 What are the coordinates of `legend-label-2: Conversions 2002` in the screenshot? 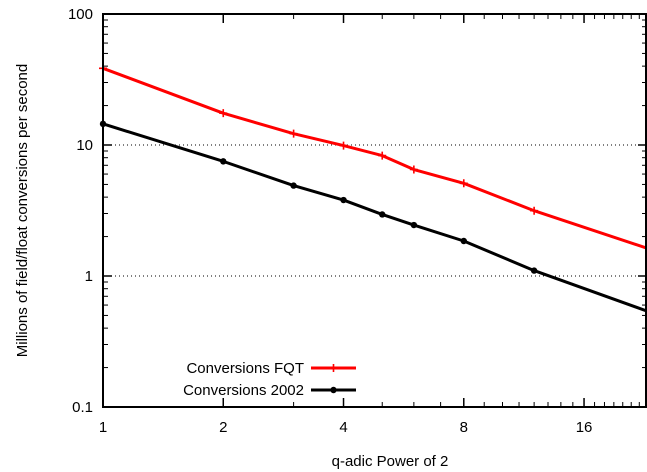 It's located at (243, 390).